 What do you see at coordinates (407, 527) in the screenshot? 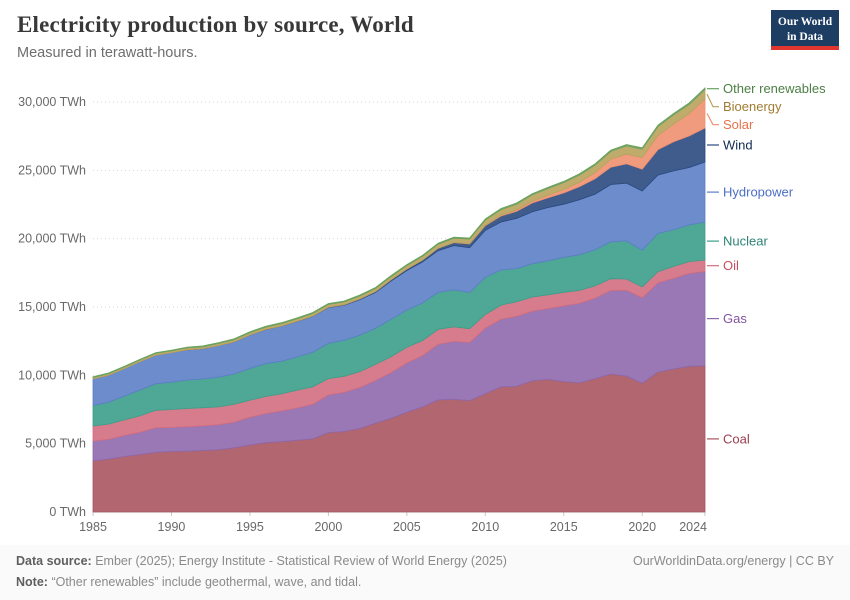
I see `x-axis-label: 2005` at bounding box center [407, 527].